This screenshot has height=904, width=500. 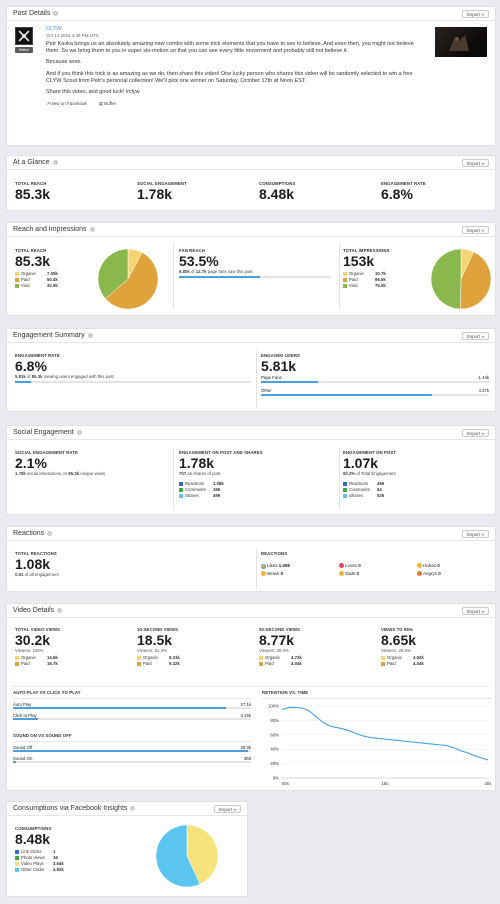 I want to click on viewers-pct: Viewers: 28.6%, so click(x=396, y=650).